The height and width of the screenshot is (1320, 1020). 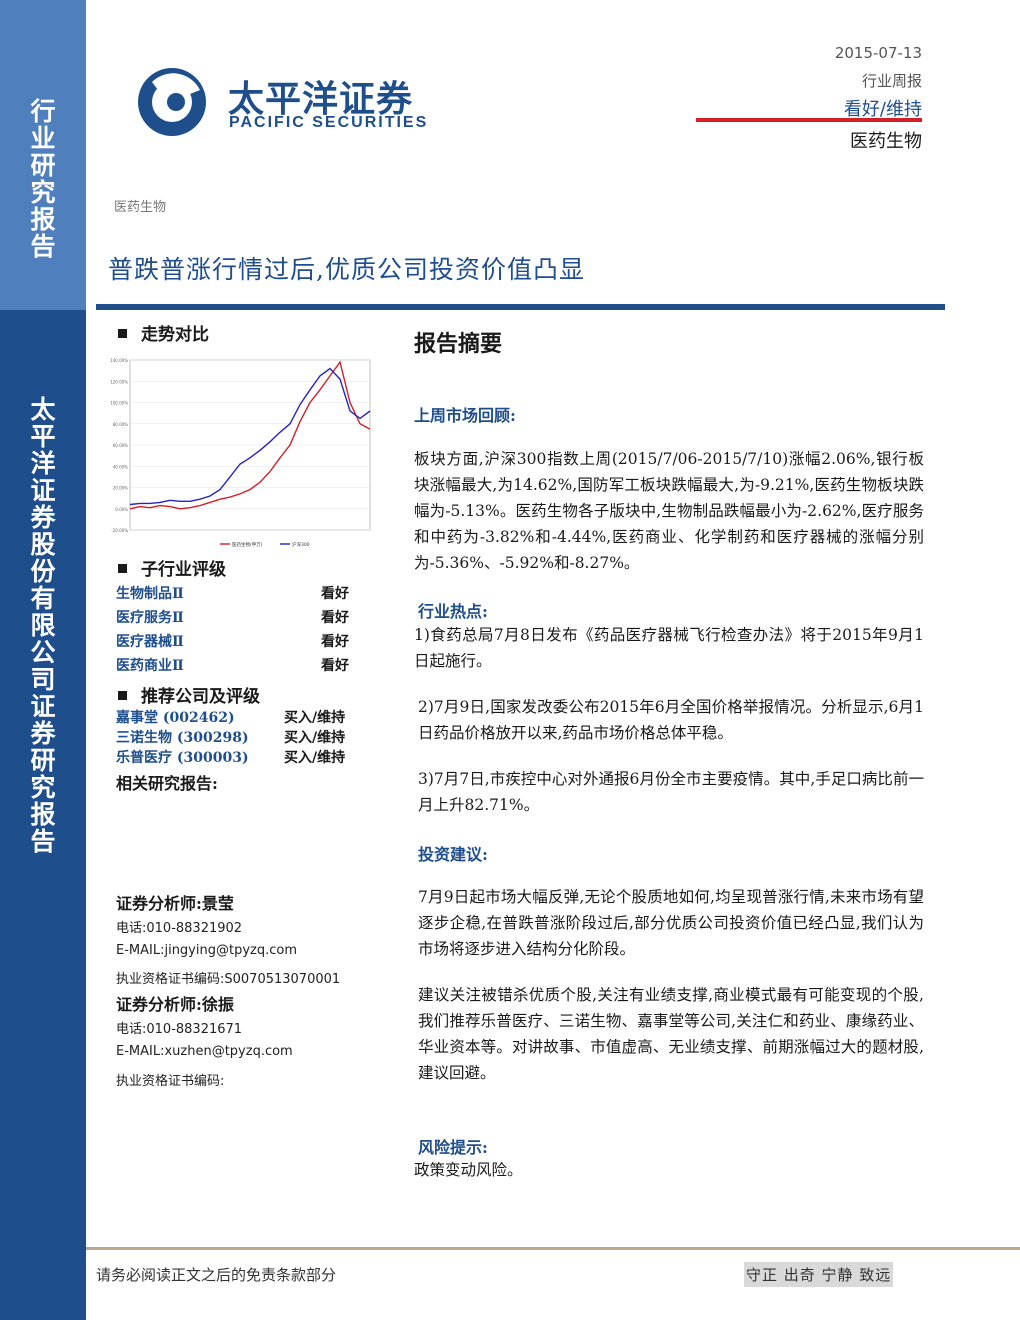 What do you see at coordinates (236, 593) in the screenshot?
I see `sub-industry-row: 生物制品Ⅱ 看好` at bounding box center [236, 593].